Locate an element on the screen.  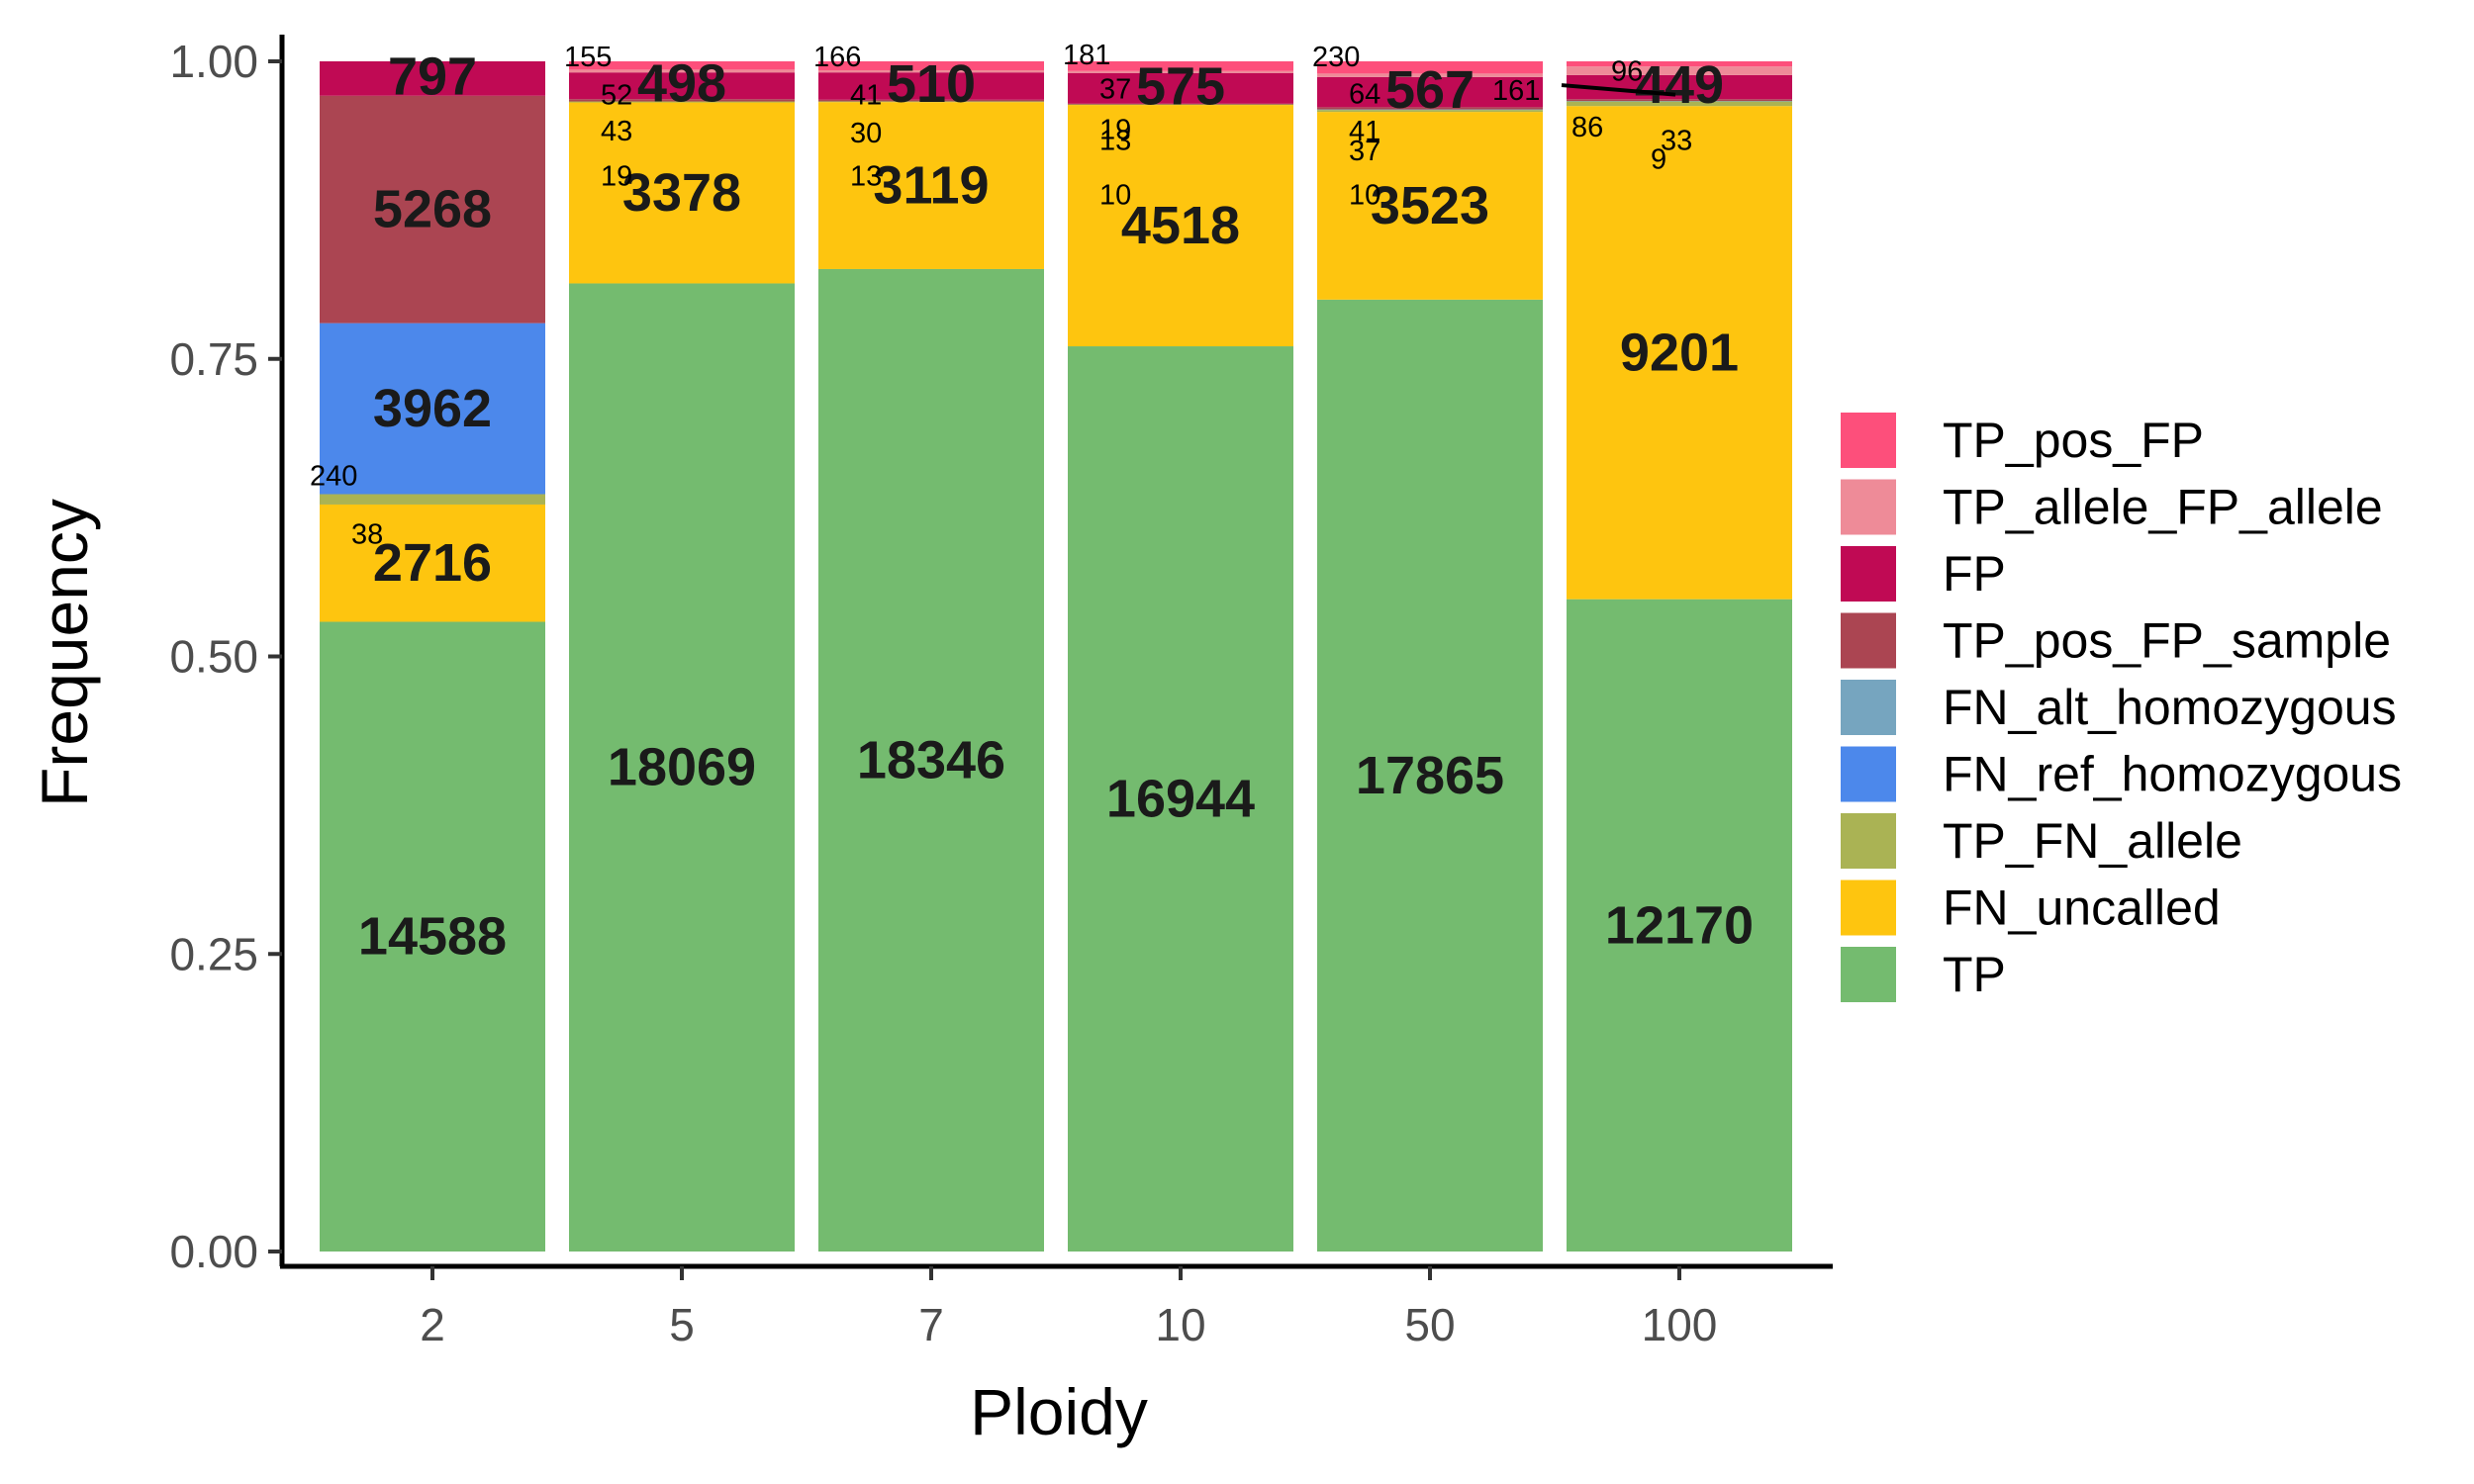
data-label-fn-uncalled-5: 3378 is located at coordinates (682, 193).